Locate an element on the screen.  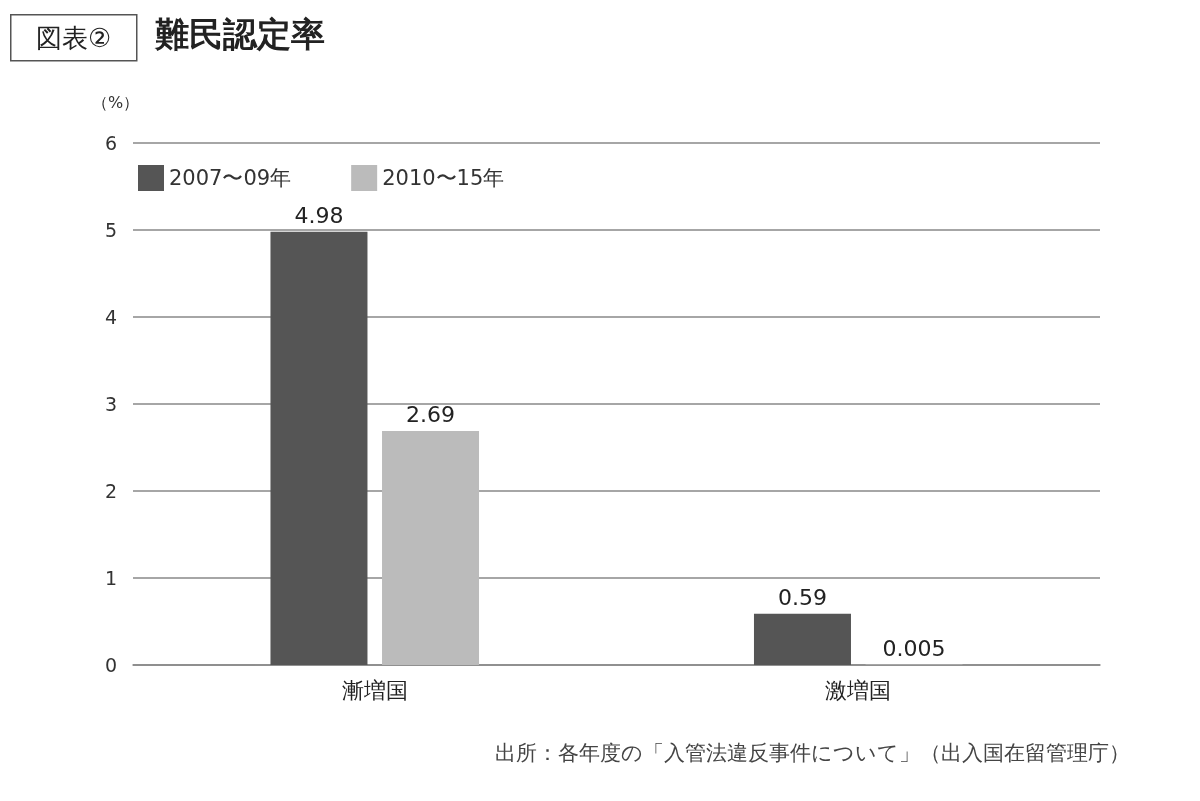
legend-label: 2007〜09年 is located at coordinates (230, 178).